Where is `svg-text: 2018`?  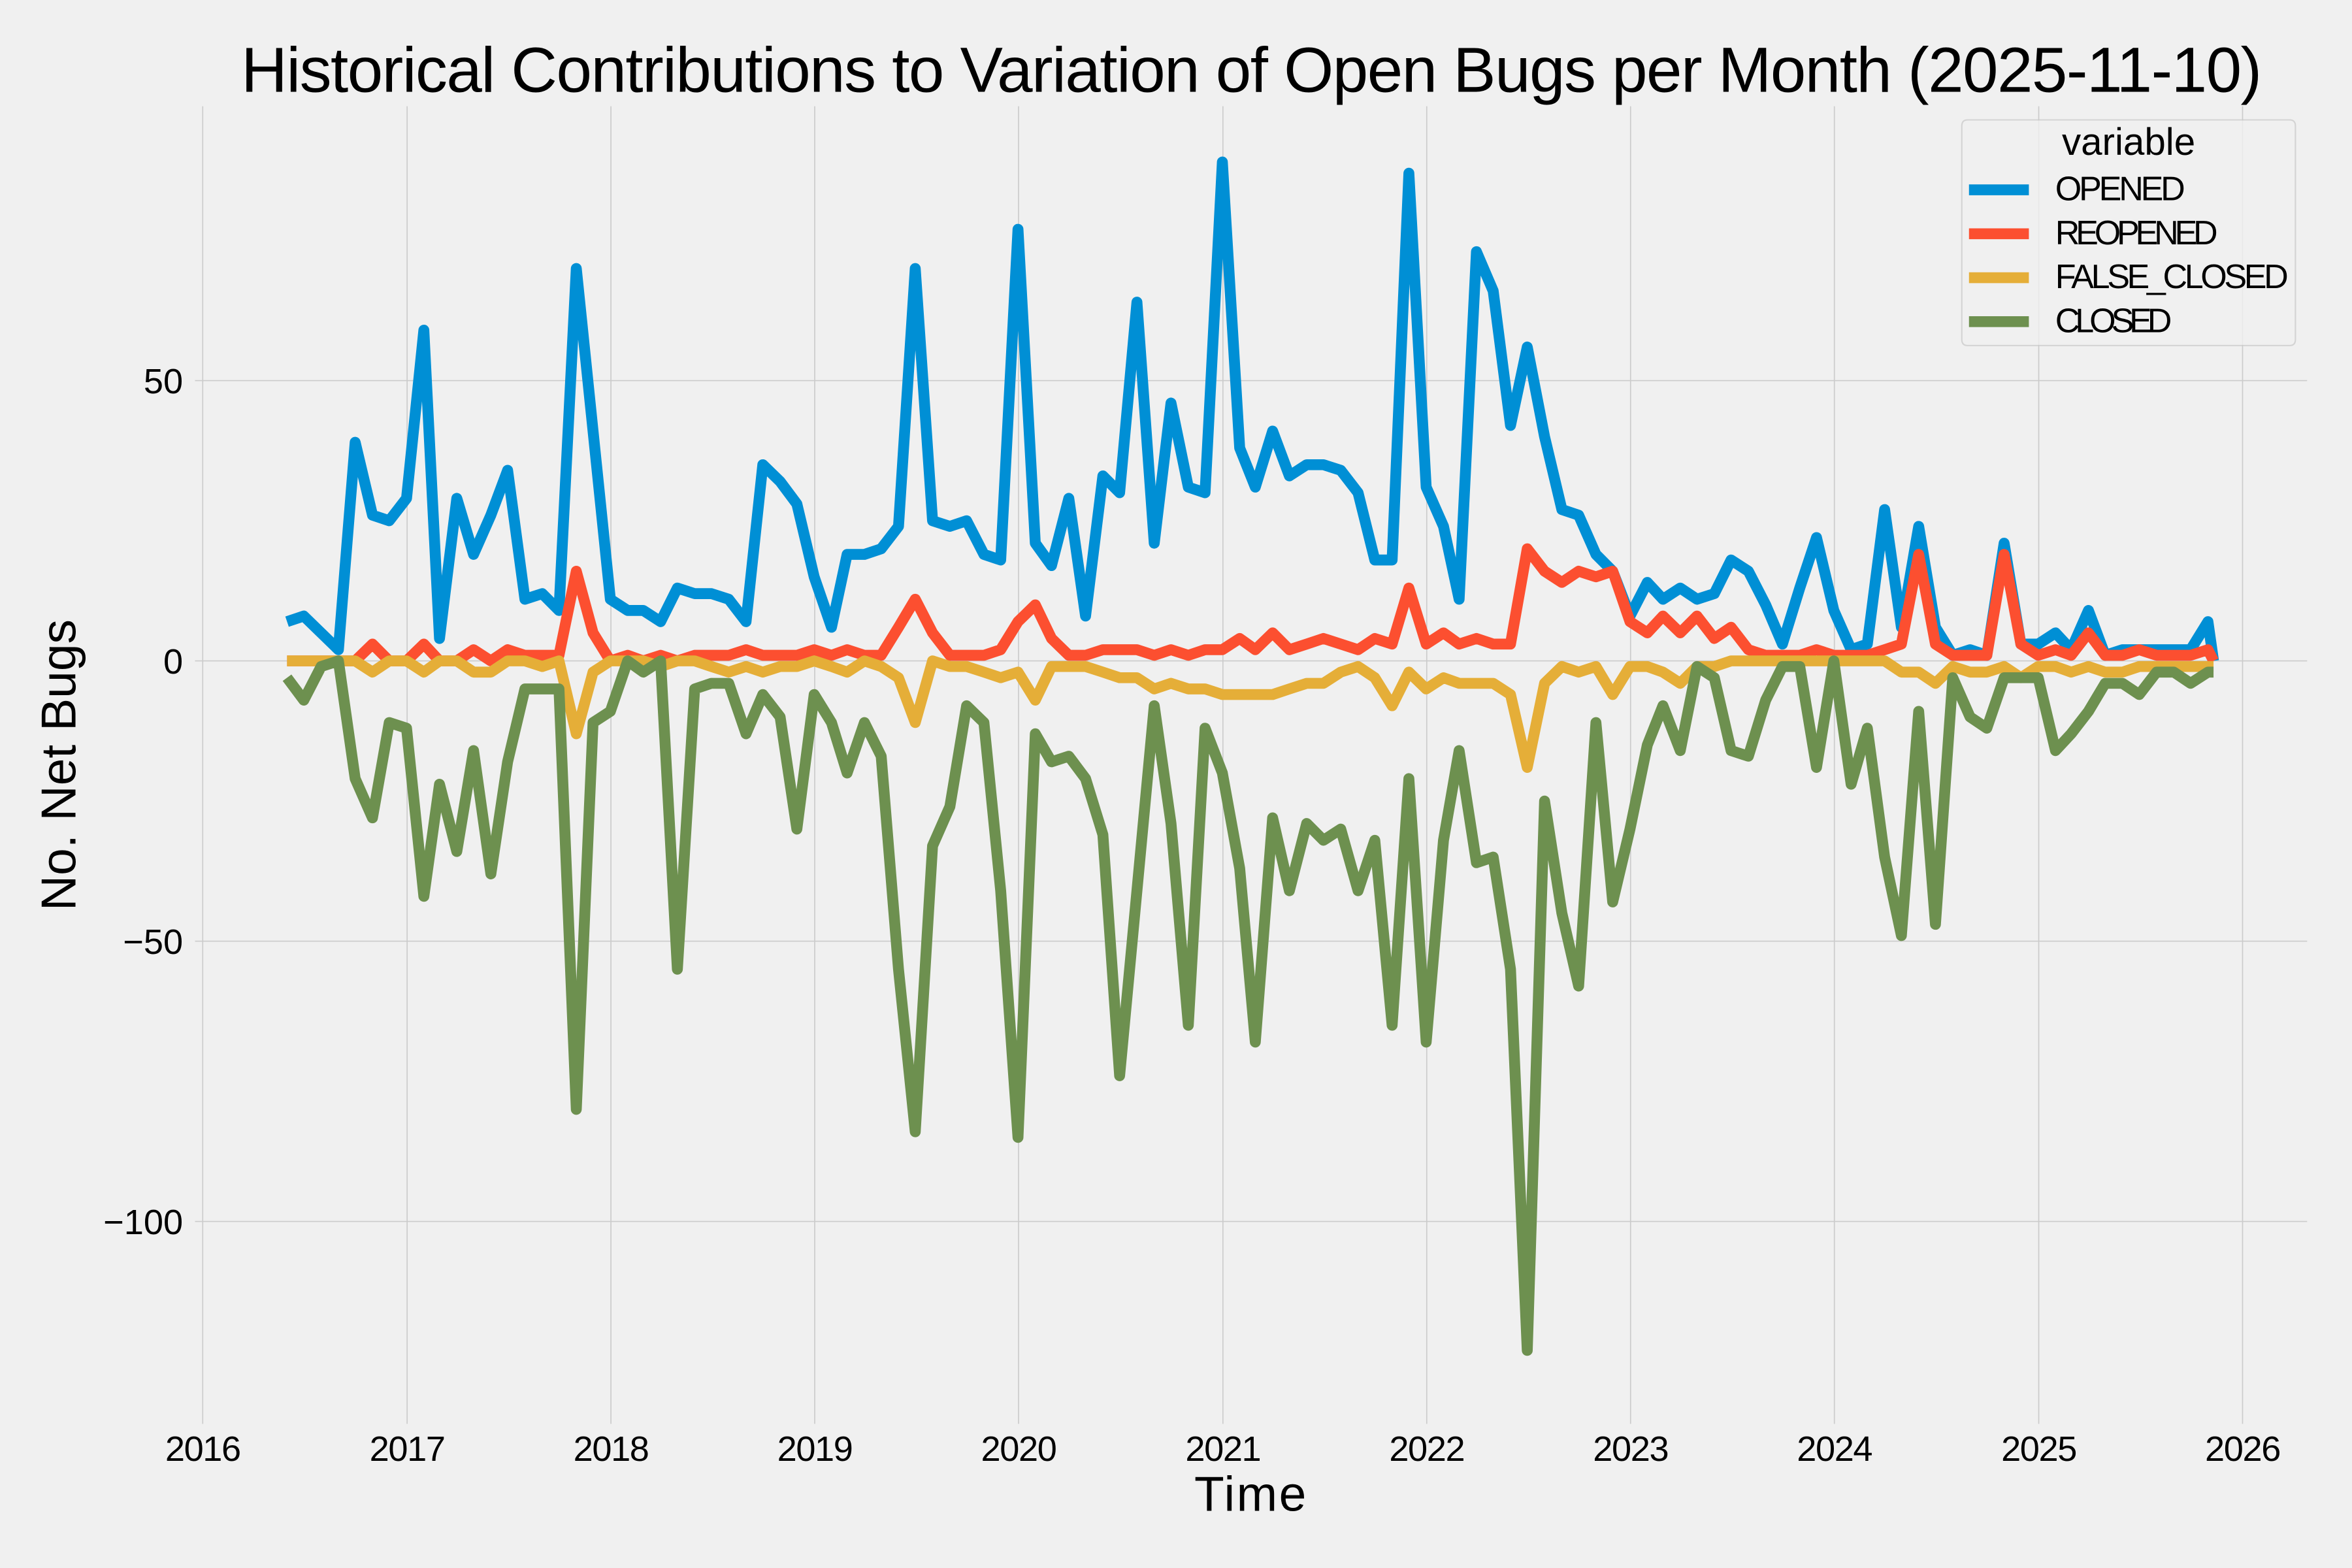 svg-text: 2018 is located at coordinates (611, 1449).